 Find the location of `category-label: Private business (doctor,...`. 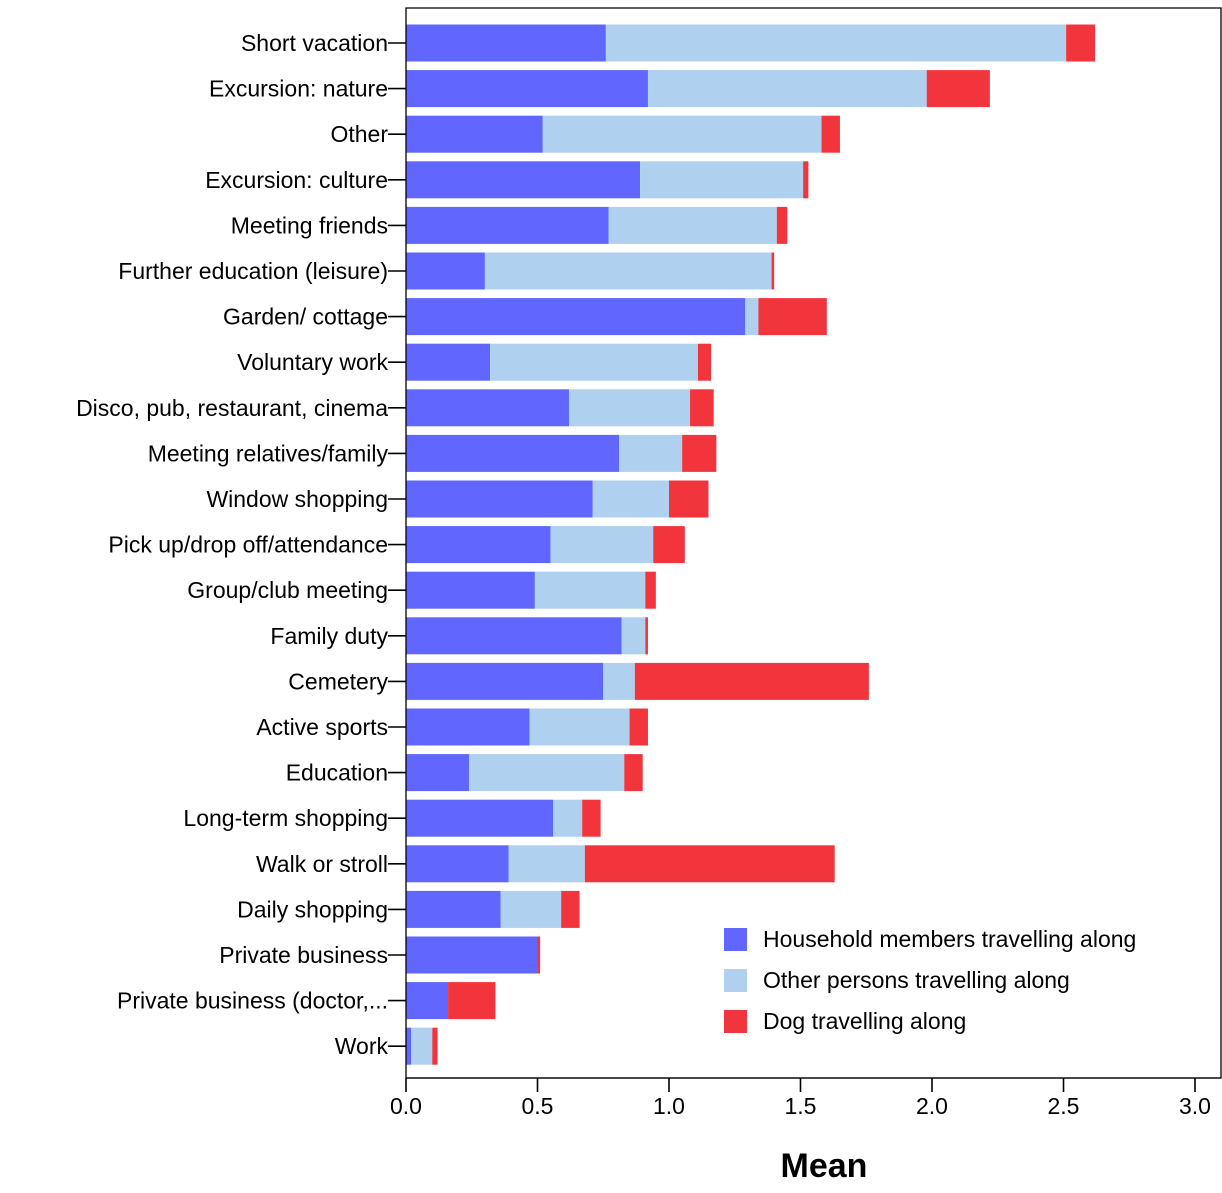

category-label: Private business (doctor,... is located at coordinates (252, 1001).